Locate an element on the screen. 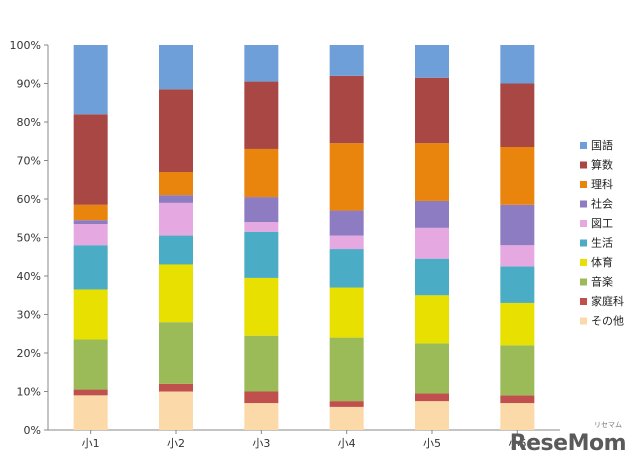 The height and width of the screenshot is (460, 640). watermark-small: リセマム is located at coordinates (608, 425).